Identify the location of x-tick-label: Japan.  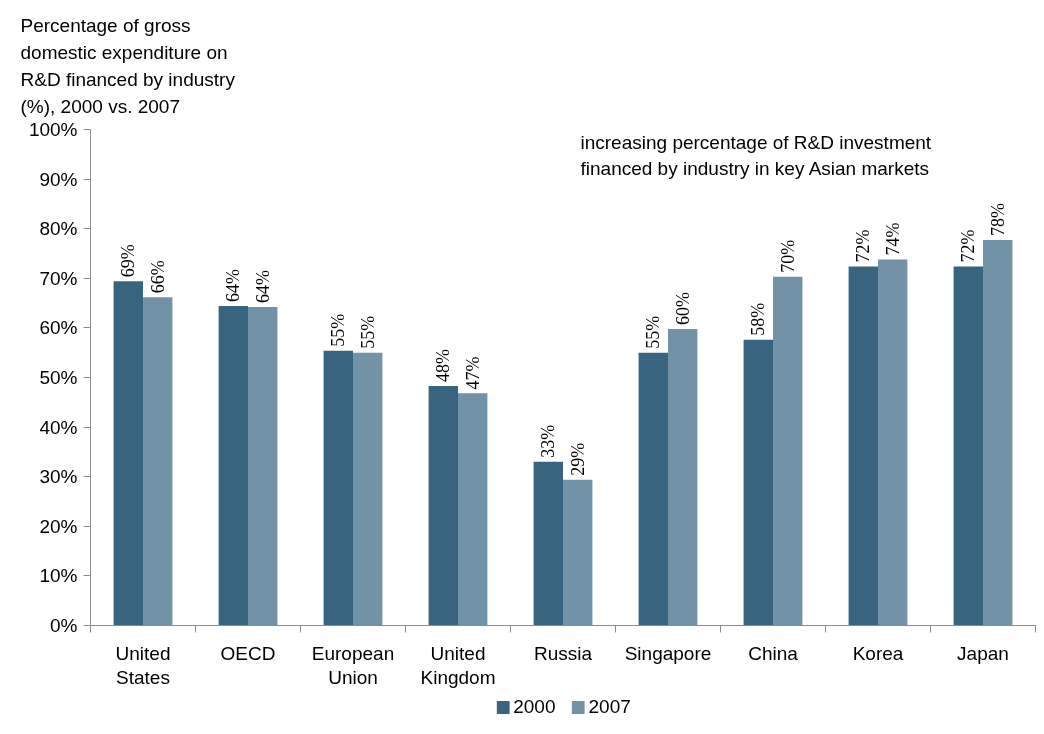
(983, 653).